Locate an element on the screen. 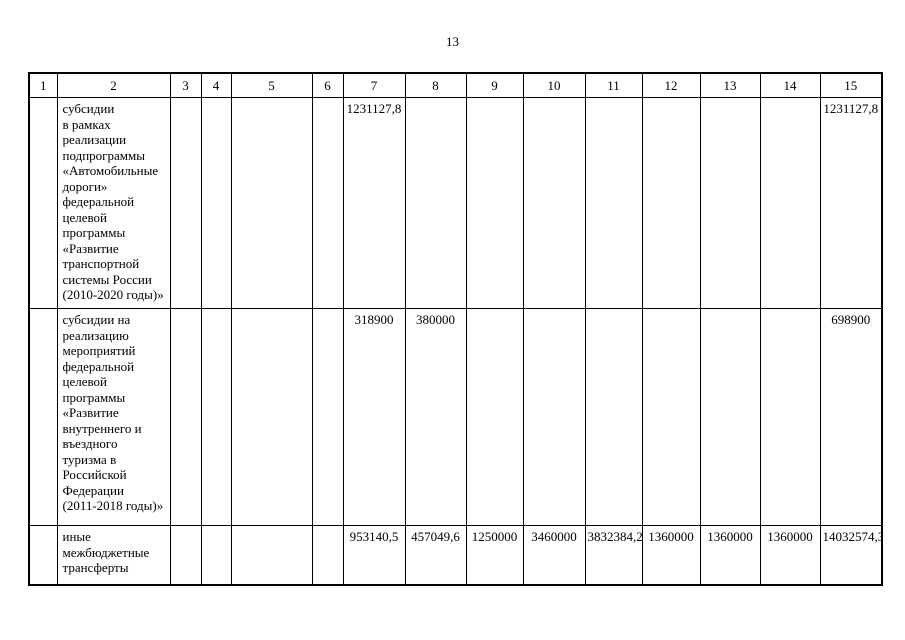 The width and height of the screenshot is (905, 640). column-header-11: 11 is located at coordinates (613, 85).